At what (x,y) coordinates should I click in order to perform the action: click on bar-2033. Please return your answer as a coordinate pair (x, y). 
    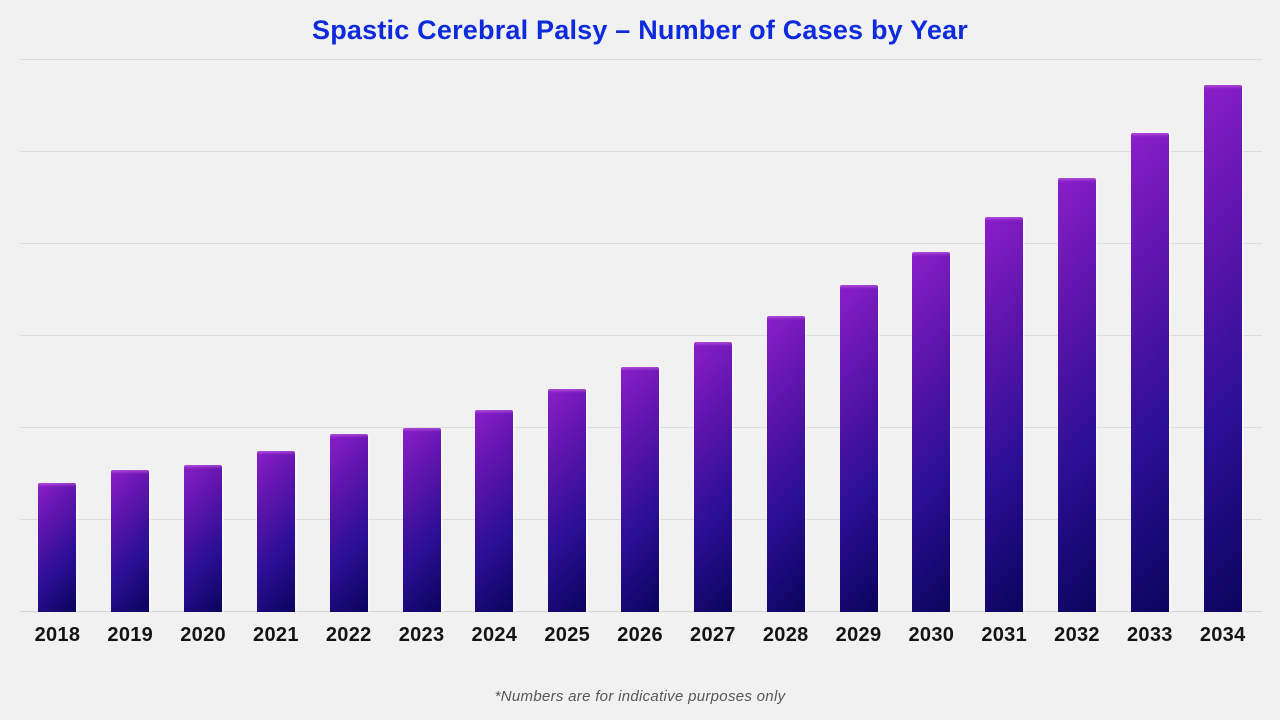
    Looking at the image, I should click on (1149, 372).